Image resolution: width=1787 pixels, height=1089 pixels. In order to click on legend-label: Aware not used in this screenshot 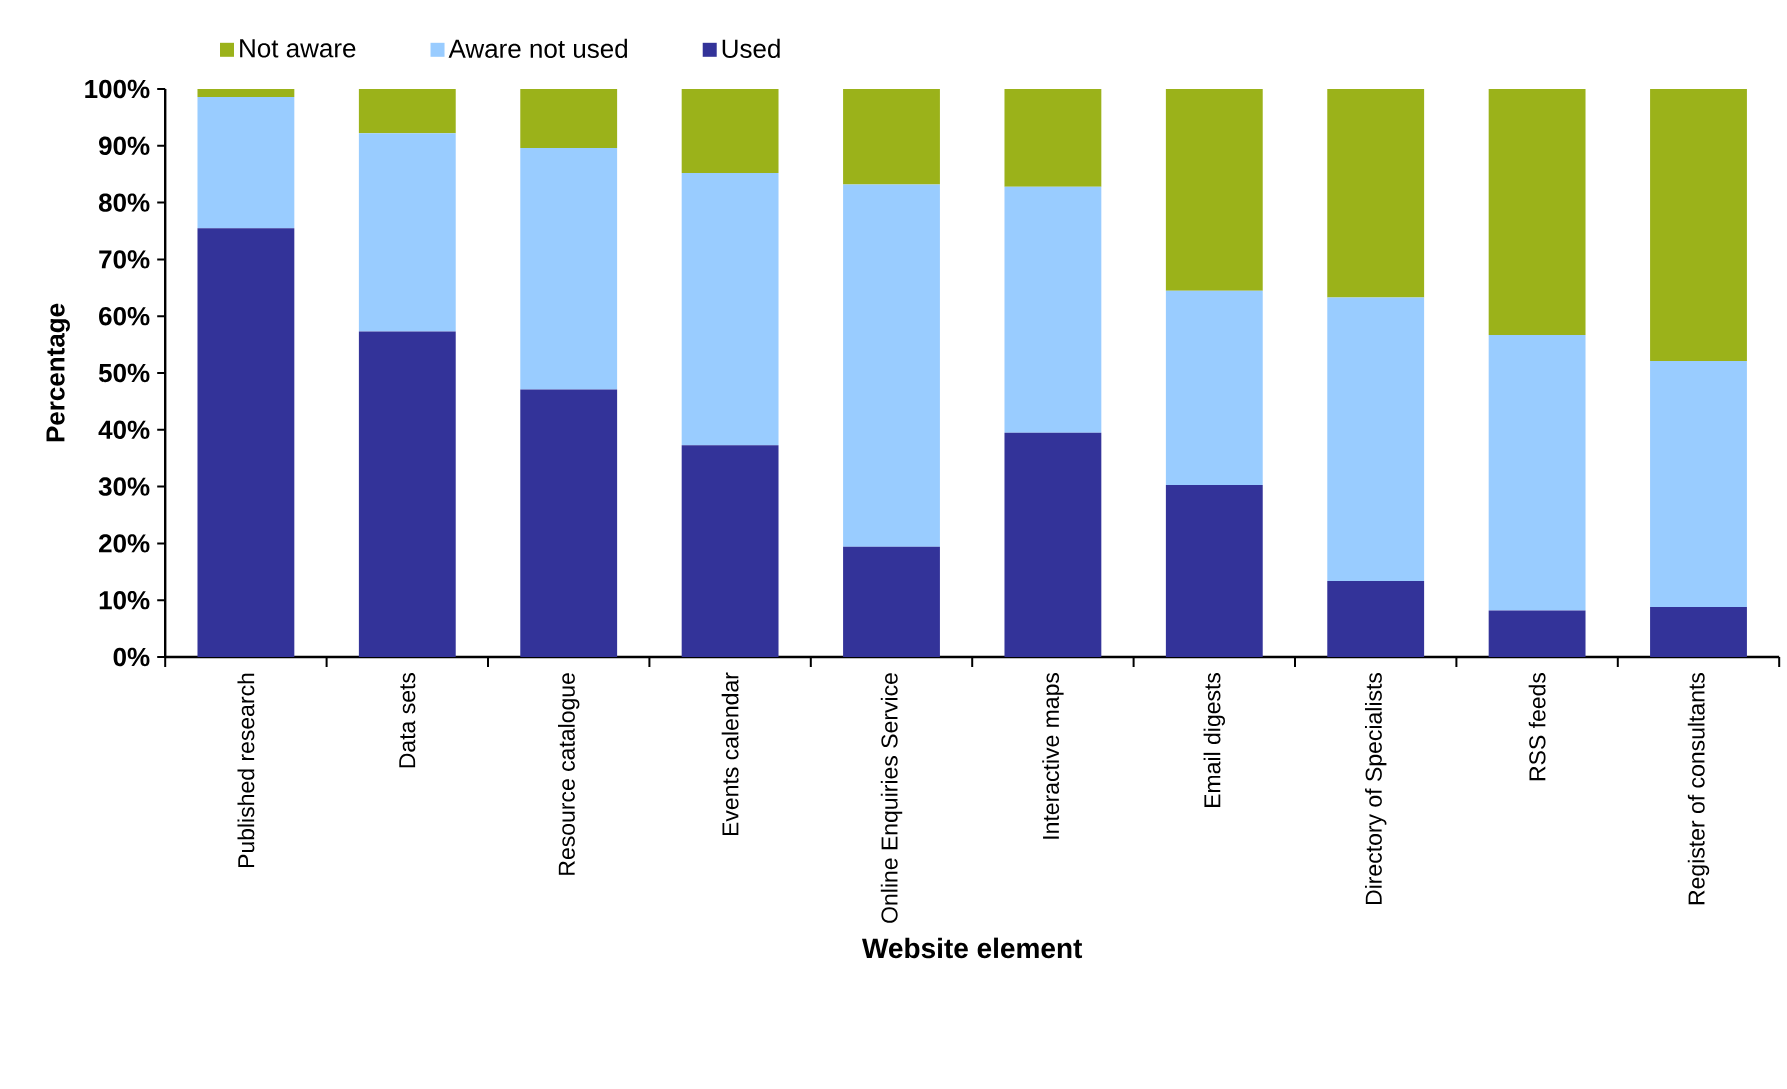, I will do `click(538, 48)`.